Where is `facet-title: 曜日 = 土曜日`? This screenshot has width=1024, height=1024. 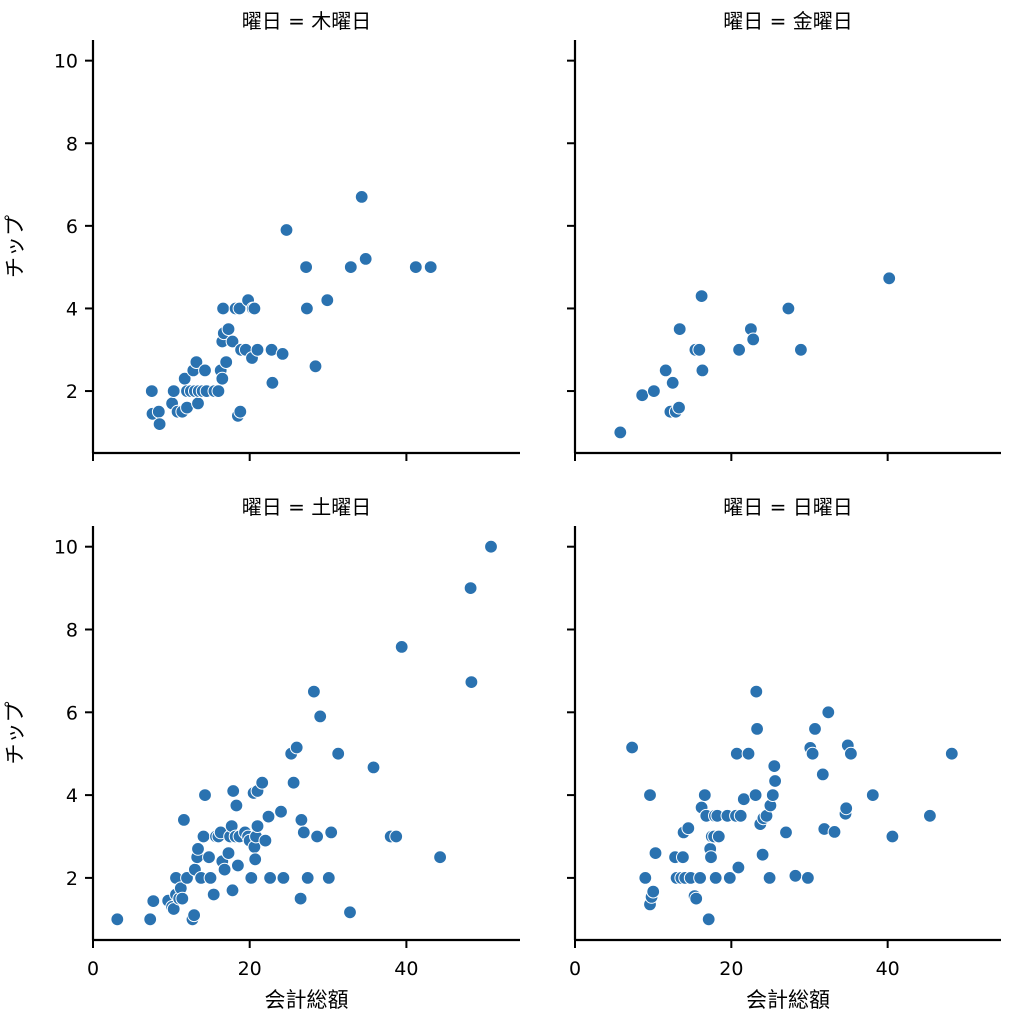 facet-title: 曜日 = 土曜日 is located at coordinates (306, 507).